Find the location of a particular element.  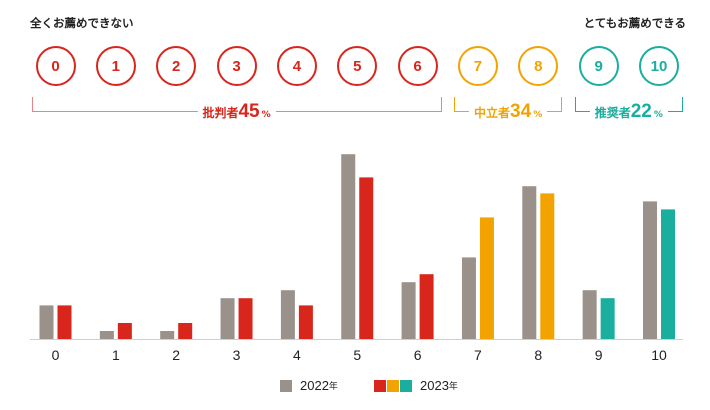

score-circle-10: 10 is located at coordinates (659, 66).